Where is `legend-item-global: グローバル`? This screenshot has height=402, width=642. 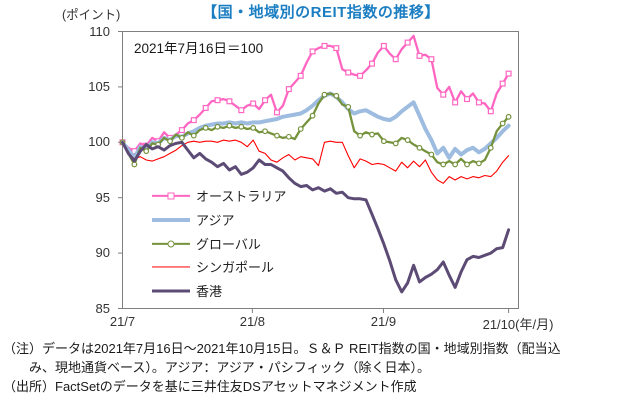
legend-item-global: グローバル is located at coordinates (206, 243).